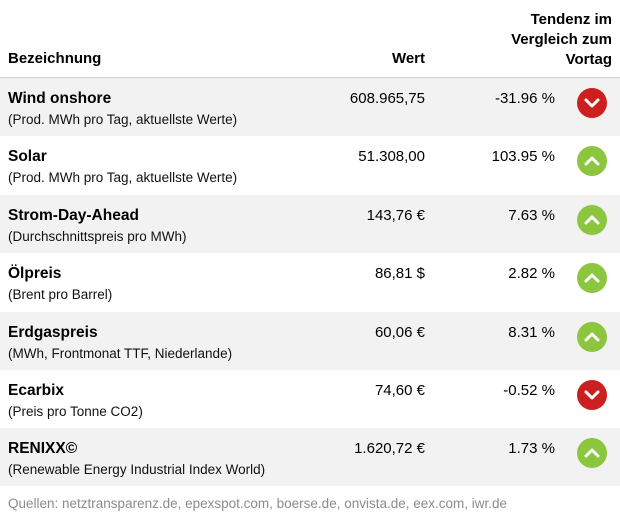  I want to click on row-value: 60,06 €, so click(399, 332).